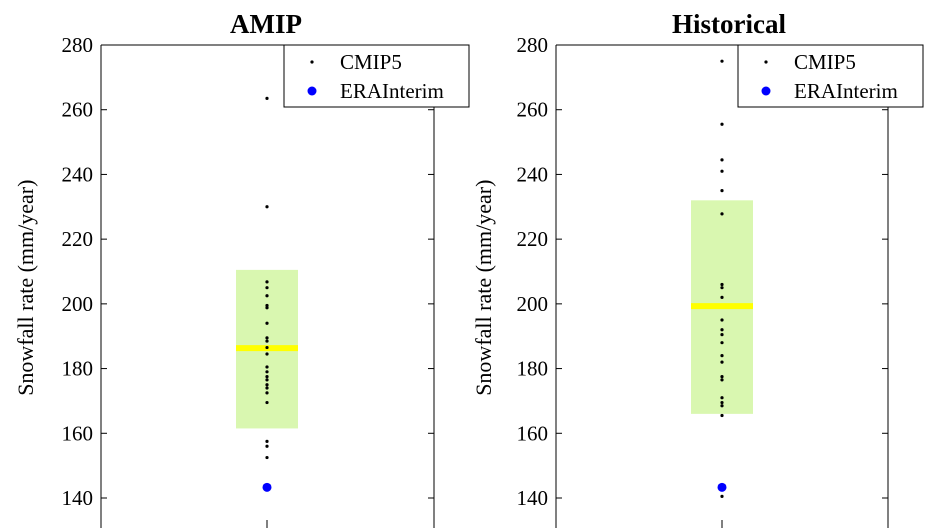  Describe the element at coordinates (533, 45) in the screenshot. I see `historical-ytick-label: 280` at that location.